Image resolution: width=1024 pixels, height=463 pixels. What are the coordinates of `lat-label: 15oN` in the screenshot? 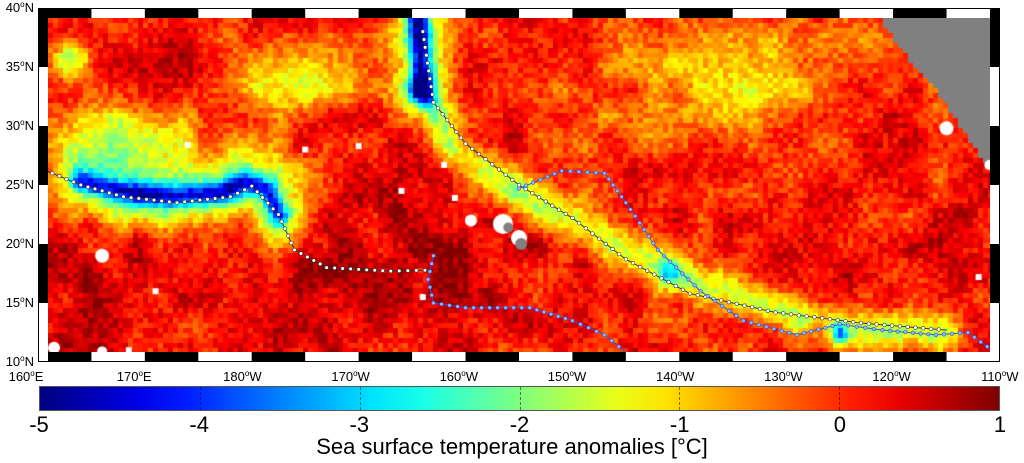 It's located at (19, 302).